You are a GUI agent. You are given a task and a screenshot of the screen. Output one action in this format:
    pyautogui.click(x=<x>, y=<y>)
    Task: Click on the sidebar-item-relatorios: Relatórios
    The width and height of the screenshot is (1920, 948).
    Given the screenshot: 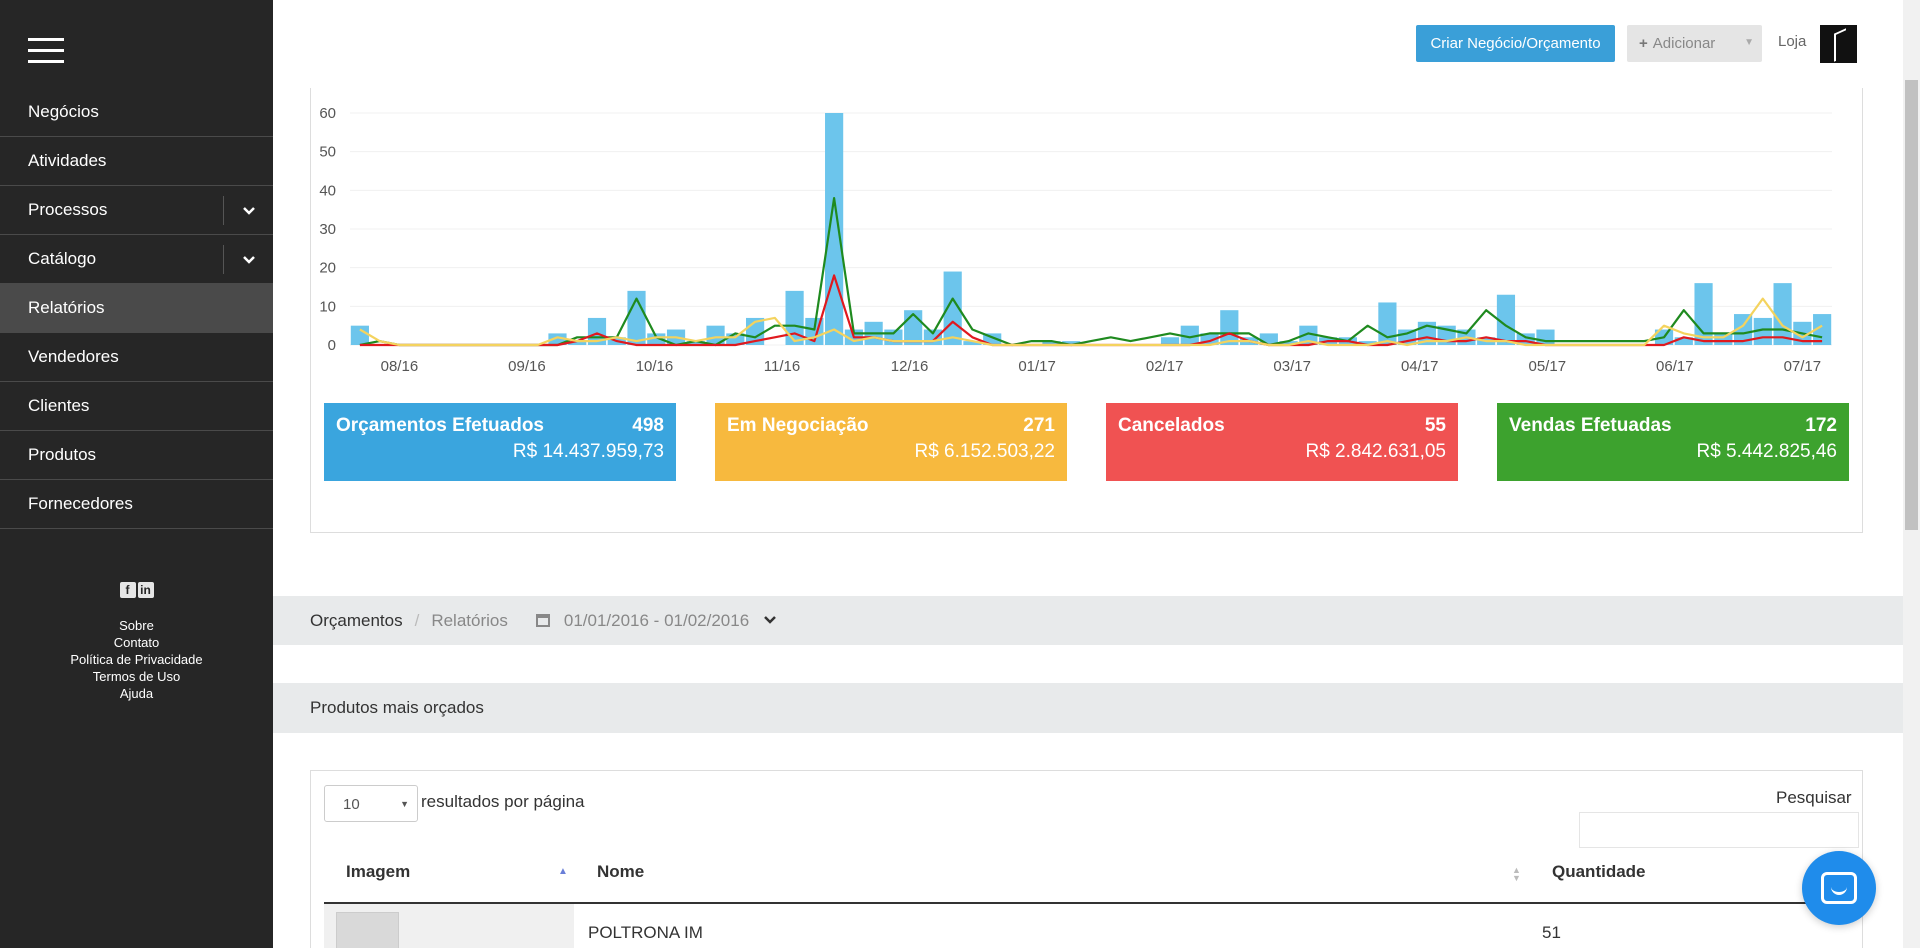 What is the action you would take?
    pyautogui.click(x=136, y=308)
    